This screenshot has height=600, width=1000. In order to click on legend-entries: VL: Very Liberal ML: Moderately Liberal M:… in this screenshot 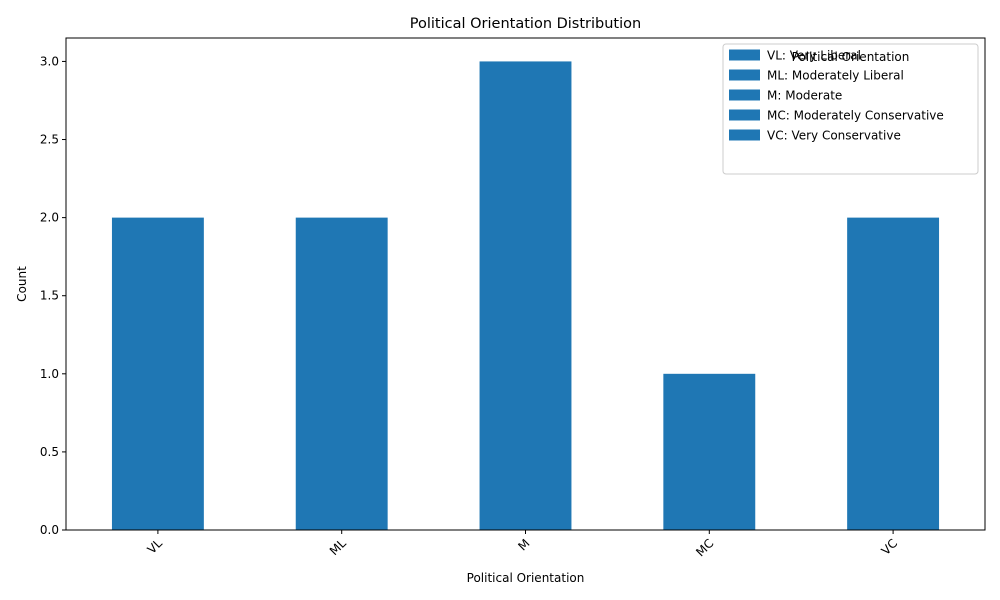, I will do `click(836, 96)`.